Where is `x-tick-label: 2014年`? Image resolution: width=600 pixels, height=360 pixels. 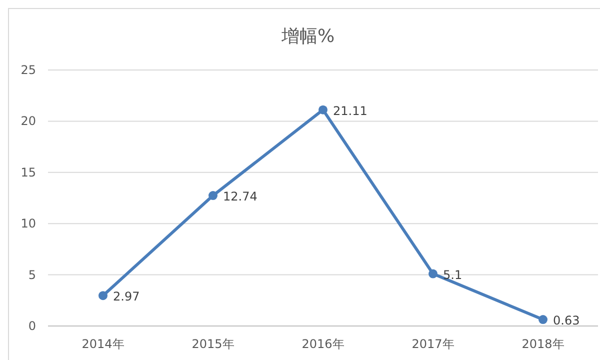
x-tick-label: 2014年 is located at coordinates (103, 344).